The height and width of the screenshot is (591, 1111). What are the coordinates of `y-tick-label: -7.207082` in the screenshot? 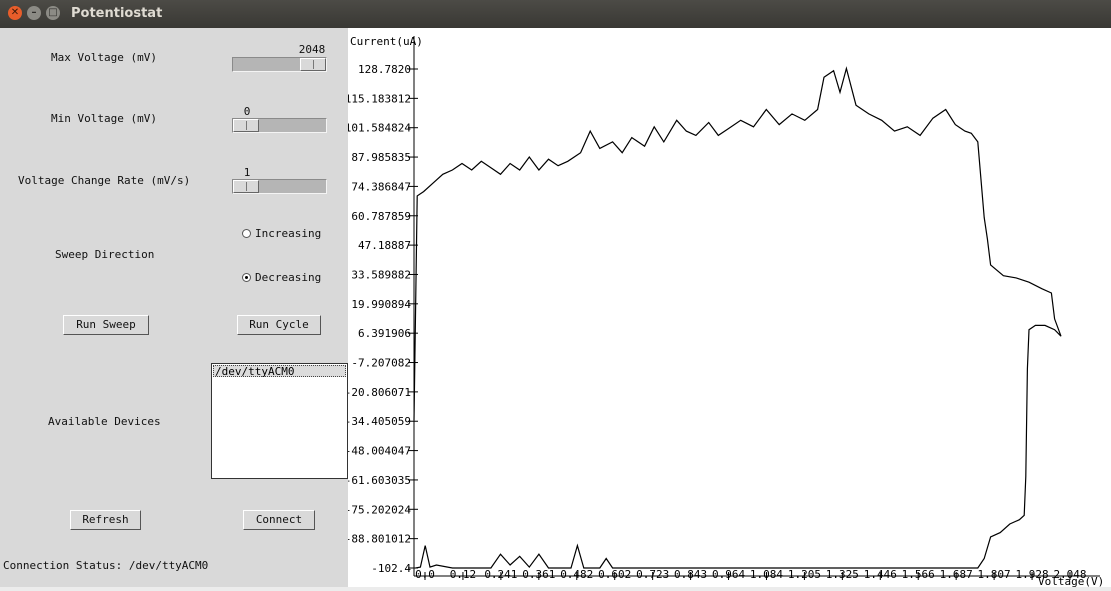 It's located at (381, 363).